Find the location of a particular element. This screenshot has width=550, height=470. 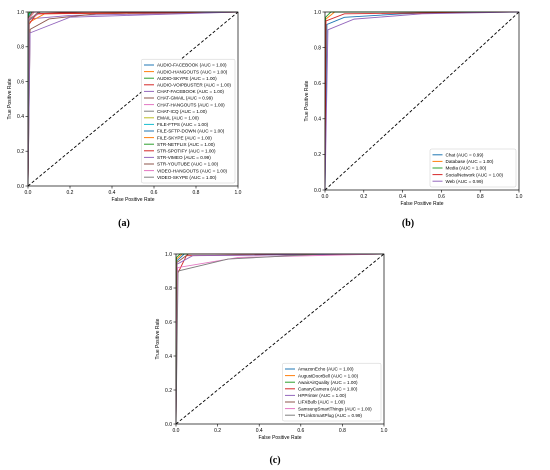

legend-entry: CanaryCamera (AUC = 1.00) is located at coordinates (328, 389).